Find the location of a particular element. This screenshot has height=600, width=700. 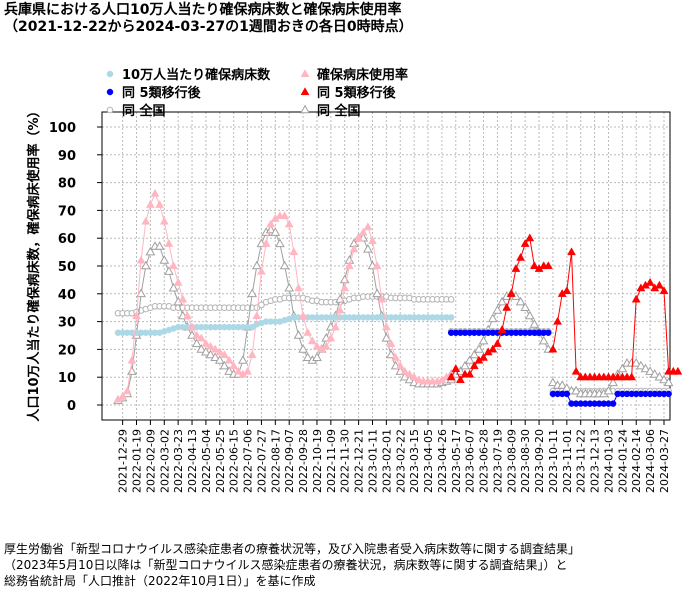

x-tick-label: 2023-05-17 is located at coordinates (456, 461).